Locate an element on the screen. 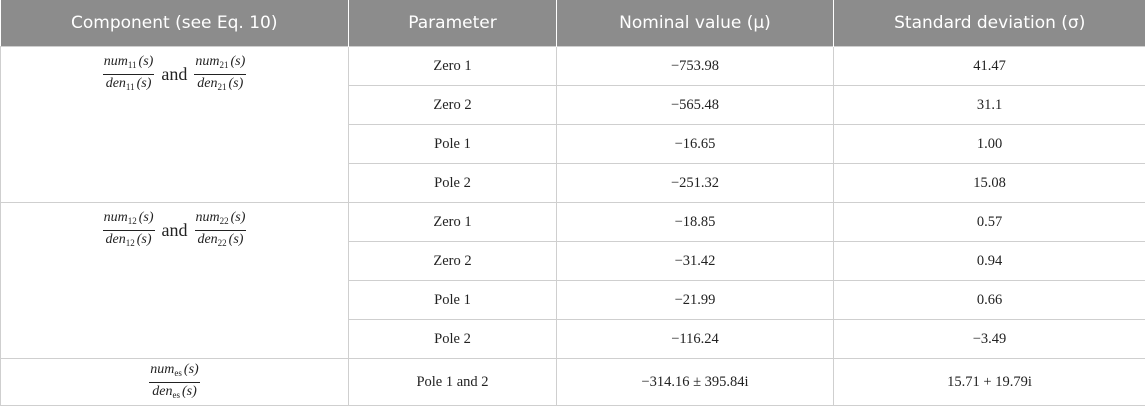  header-cell: Component (see Eq. 10) is located at coordinates (175, 23).